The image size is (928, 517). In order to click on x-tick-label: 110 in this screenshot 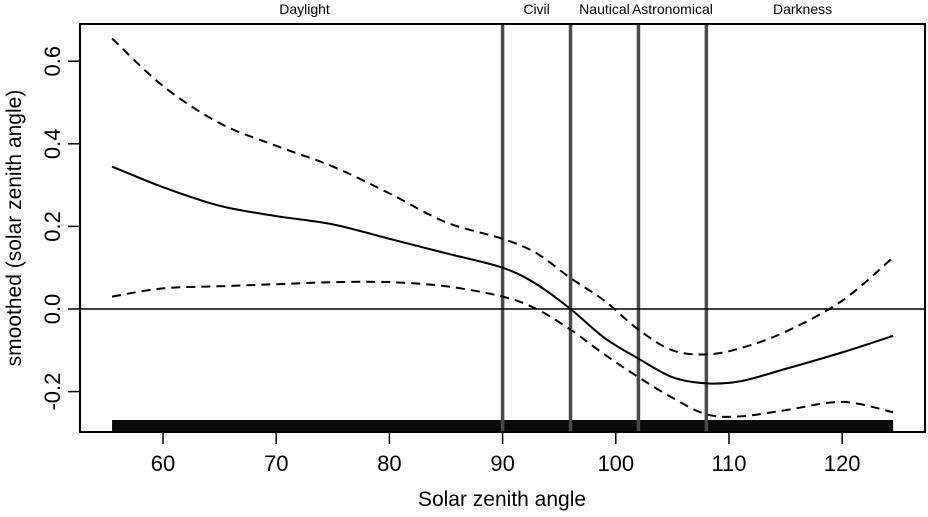, I will do `click(728, 463)`.